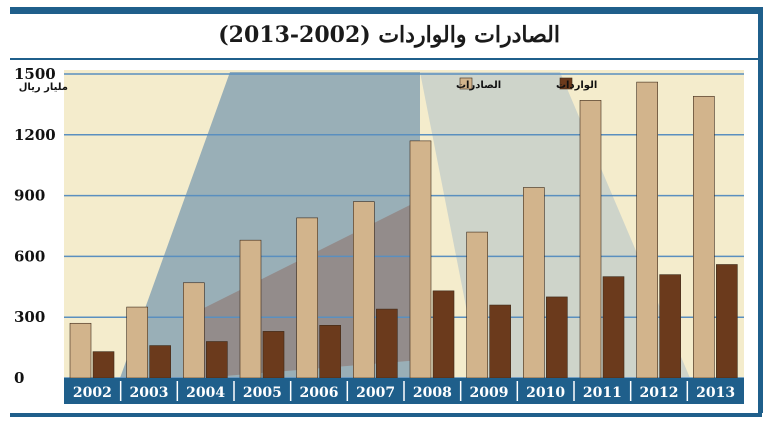  What do you see at coordinates (576, 85) in the screenshot?
I see `legend-label-imports: الواردات` at bounding box center [576, 85].